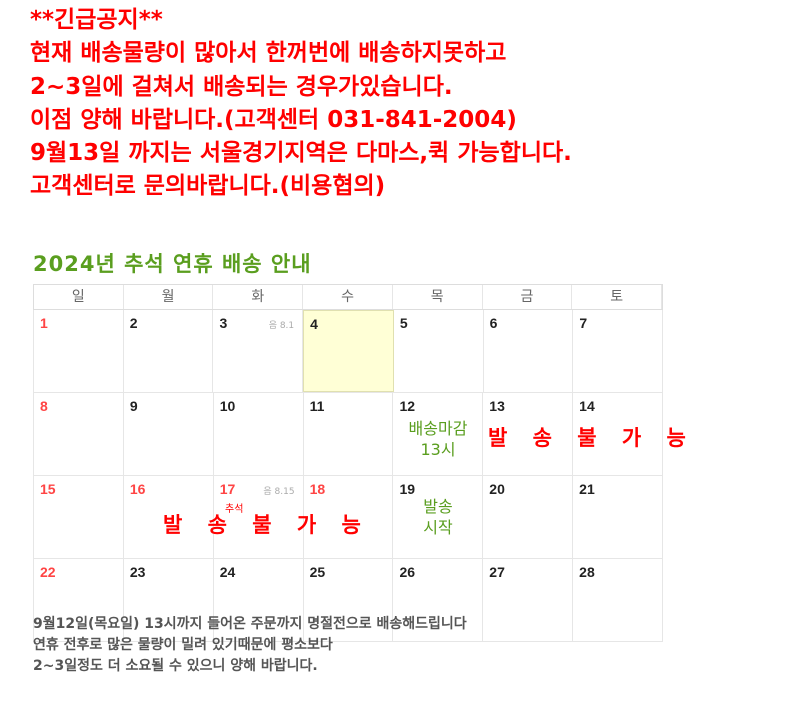 The image size is (800, 717). I want to click on day-number: 20, so click(497, 489).